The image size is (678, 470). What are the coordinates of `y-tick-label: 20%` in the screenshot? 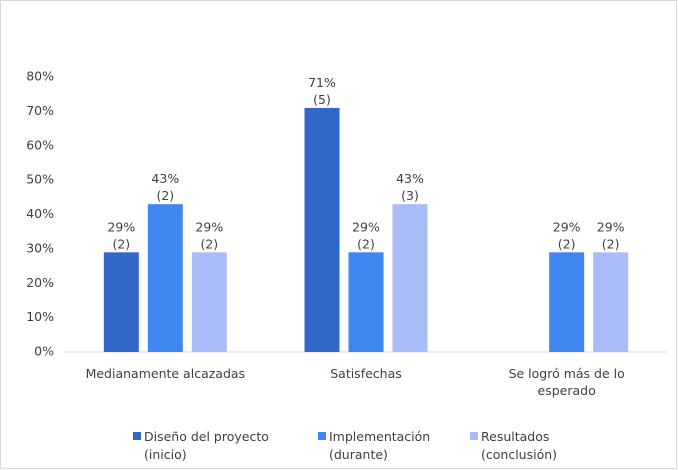 It's located at (40, 282).